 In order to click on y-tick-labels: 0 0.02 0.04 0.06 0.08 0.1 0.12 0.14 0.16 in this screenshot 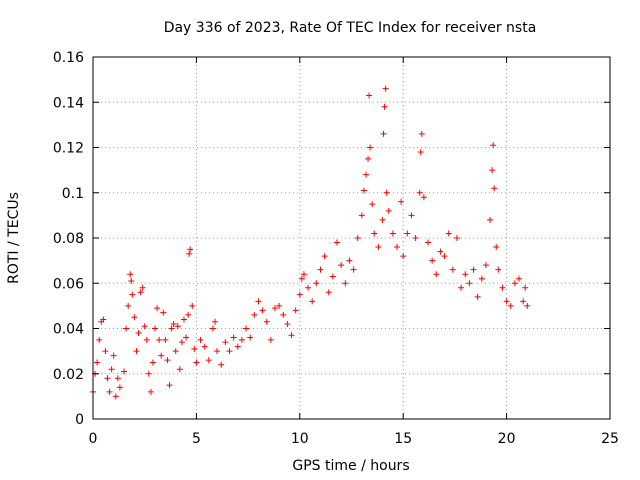, I will do `click(68, 239)`.